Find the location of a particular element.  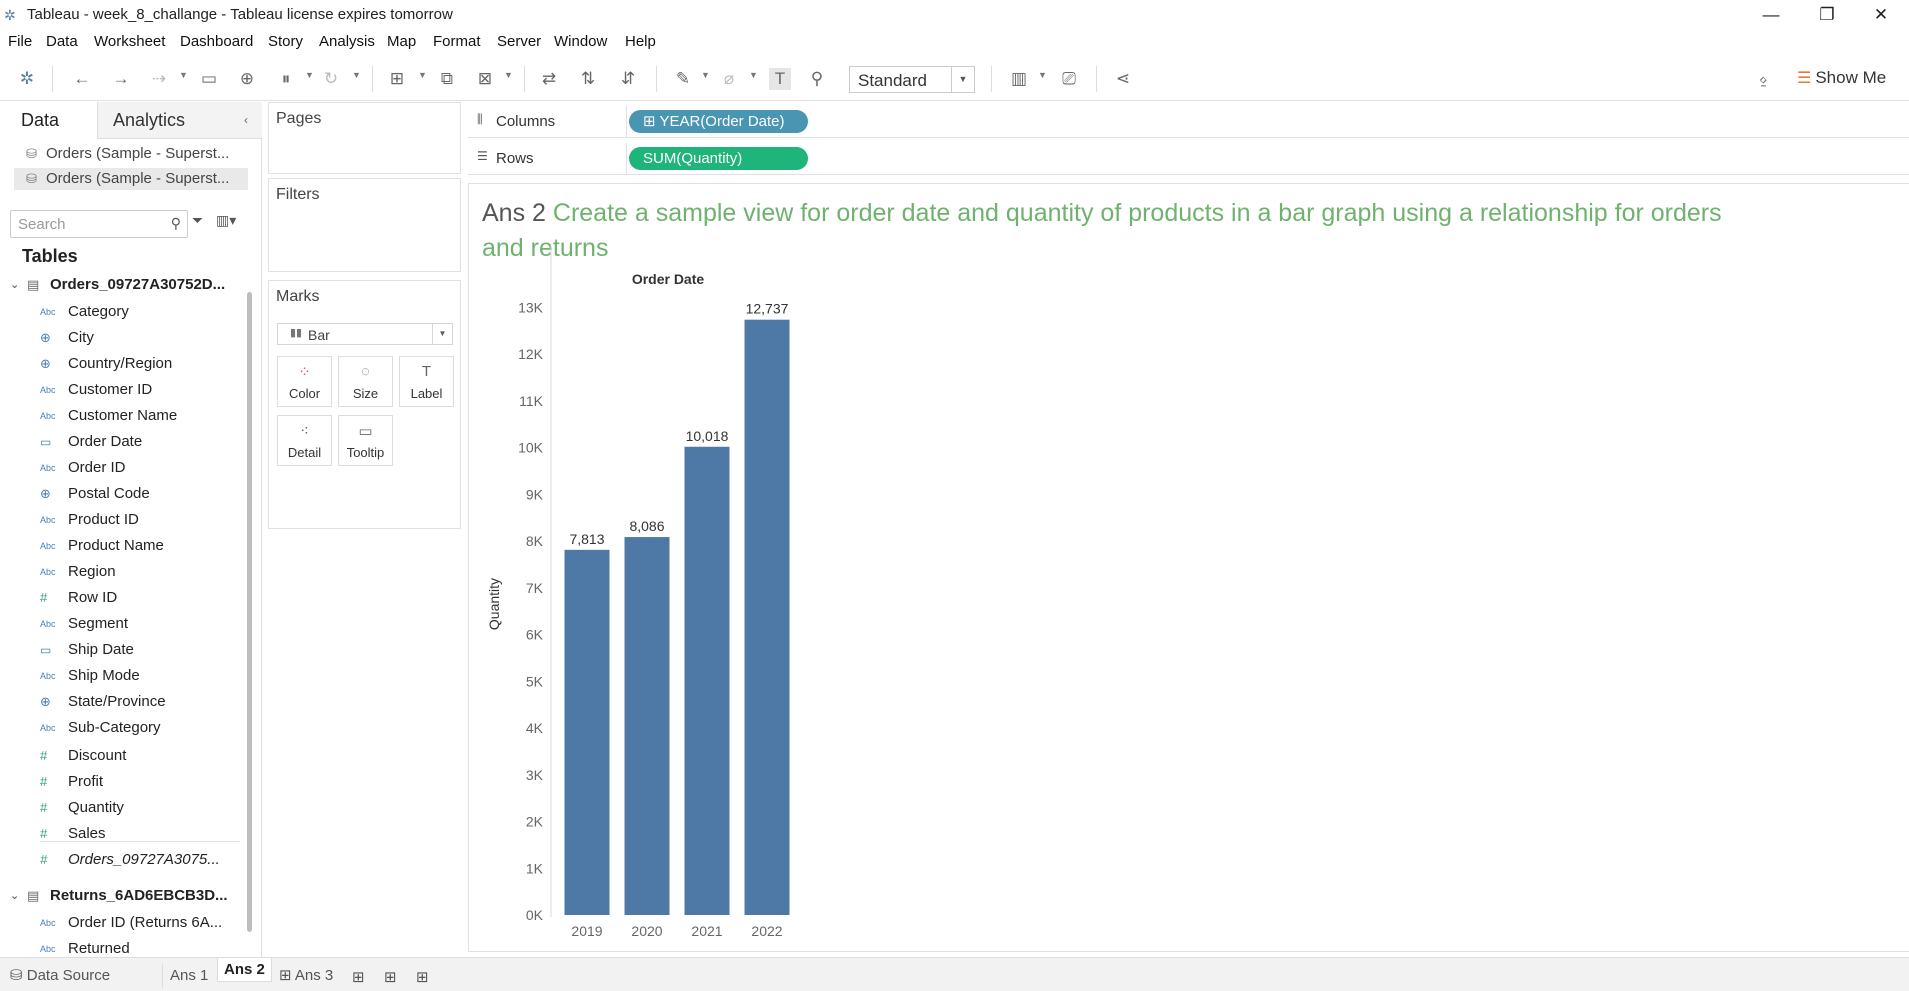

menu-map: Map is located at coordinates (402, 41).